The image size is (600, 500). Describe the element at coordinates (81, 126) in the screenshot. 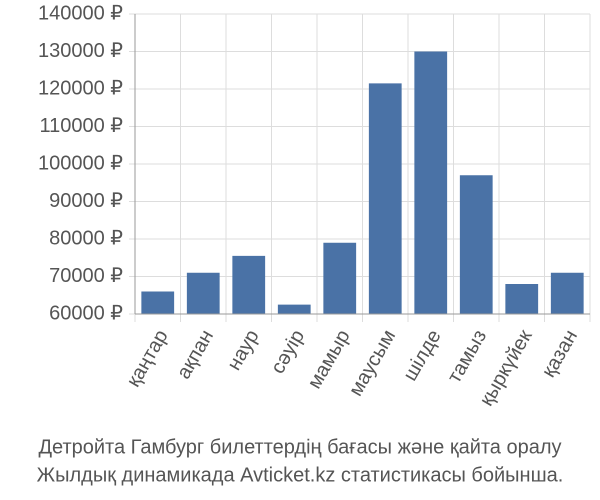

I see `y-tick-label: 110000 ₽` at that location.